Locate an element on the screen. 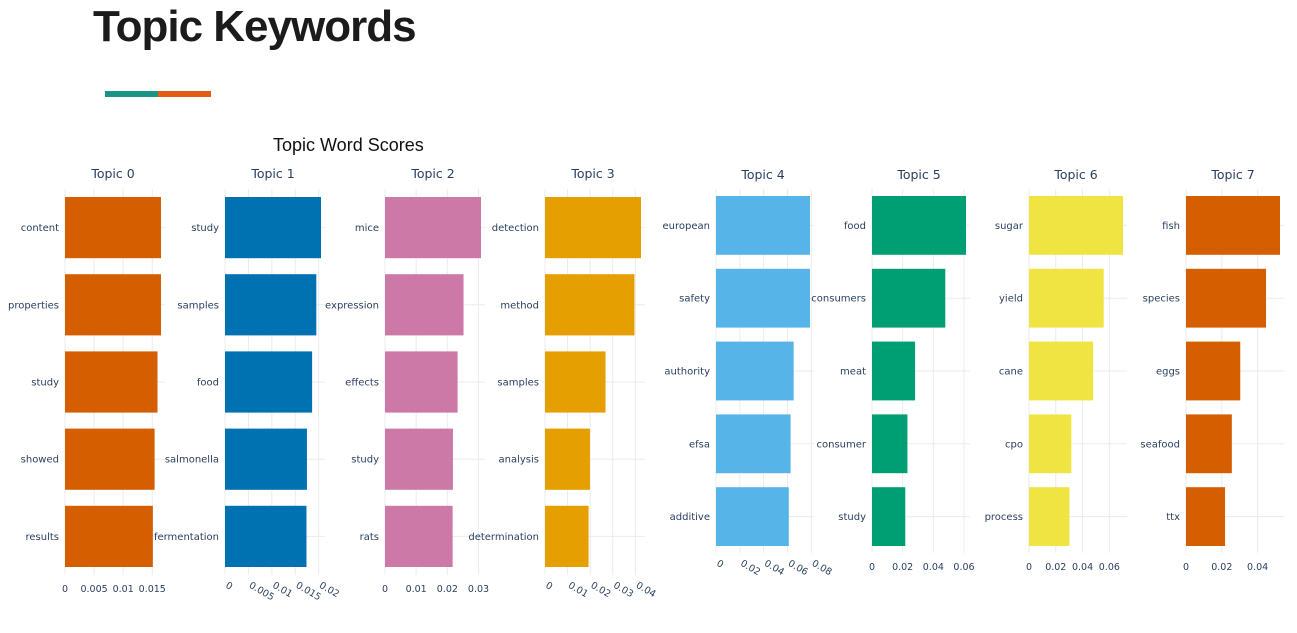 The width and height of the screenshot is (1297, 633). category-label: authority is located at coordinates (687, 372).